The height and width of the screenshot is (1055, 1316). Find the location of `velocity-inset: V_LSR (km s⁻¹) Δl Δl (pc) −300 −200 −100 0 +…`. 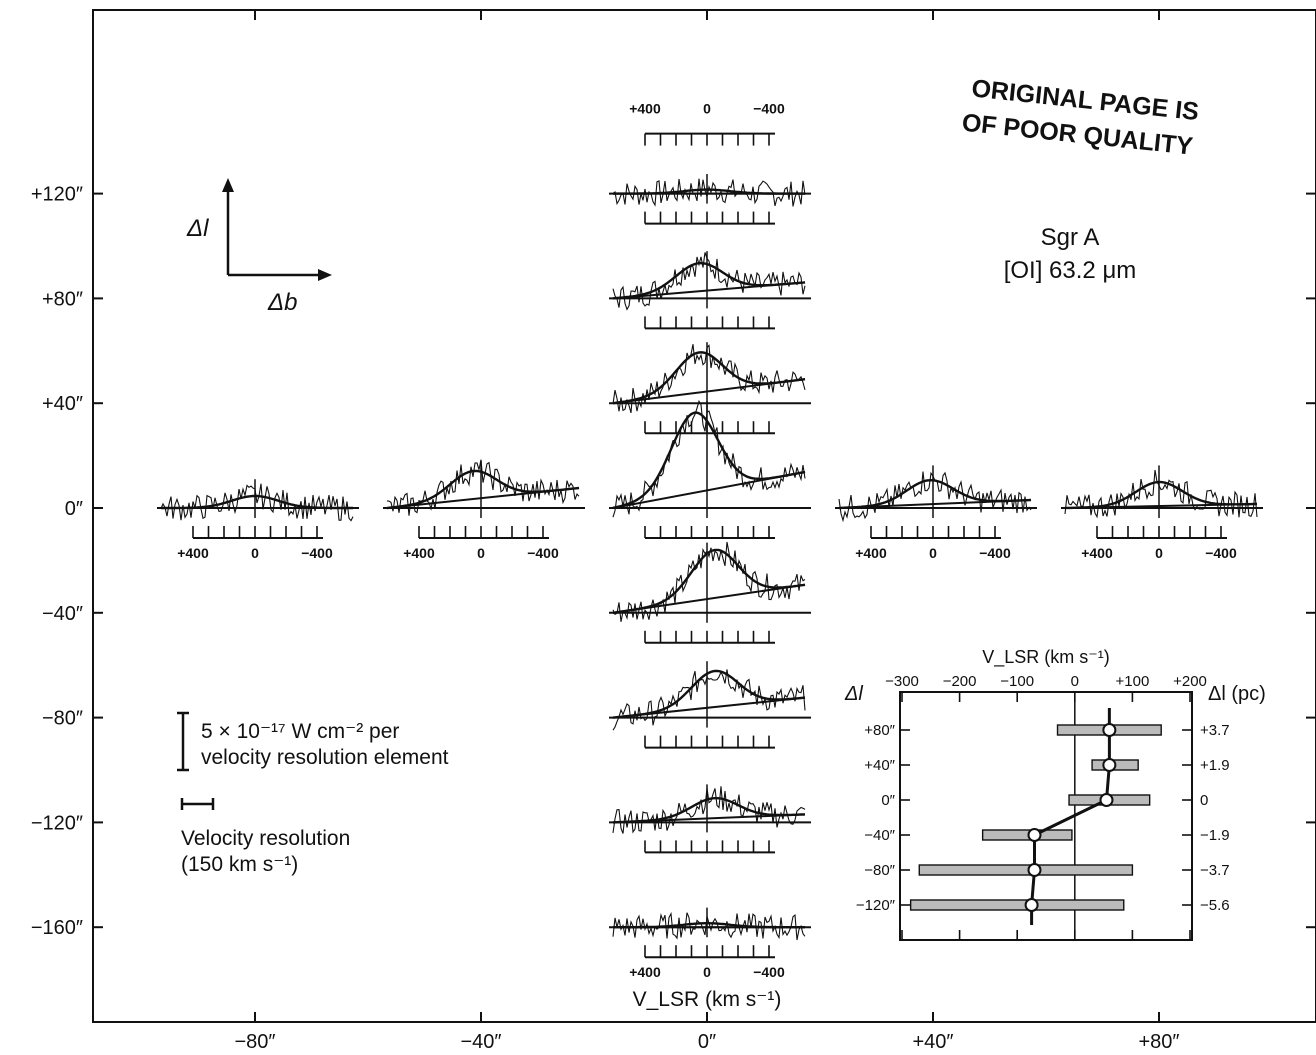

velocity-inset: V_LSR (km s⁻¹) Δl Δl (pc) −300 −200 −100 0 +… is located at coordinates (1055, 794).